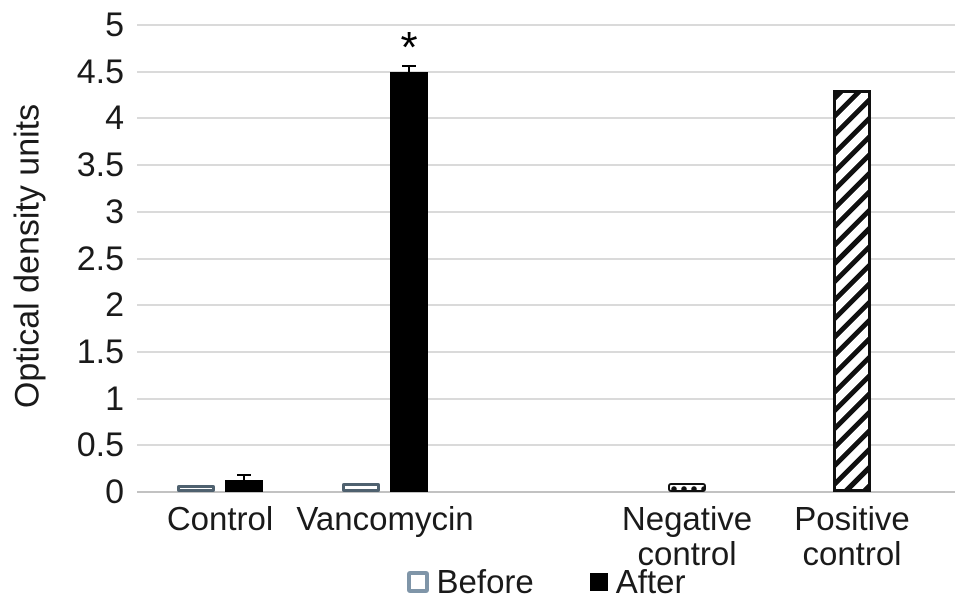  What do you see at coordinates (852, 291) in the screenshot?
I see `bar-hatched-positive-control` at bounding box center [852, 291].